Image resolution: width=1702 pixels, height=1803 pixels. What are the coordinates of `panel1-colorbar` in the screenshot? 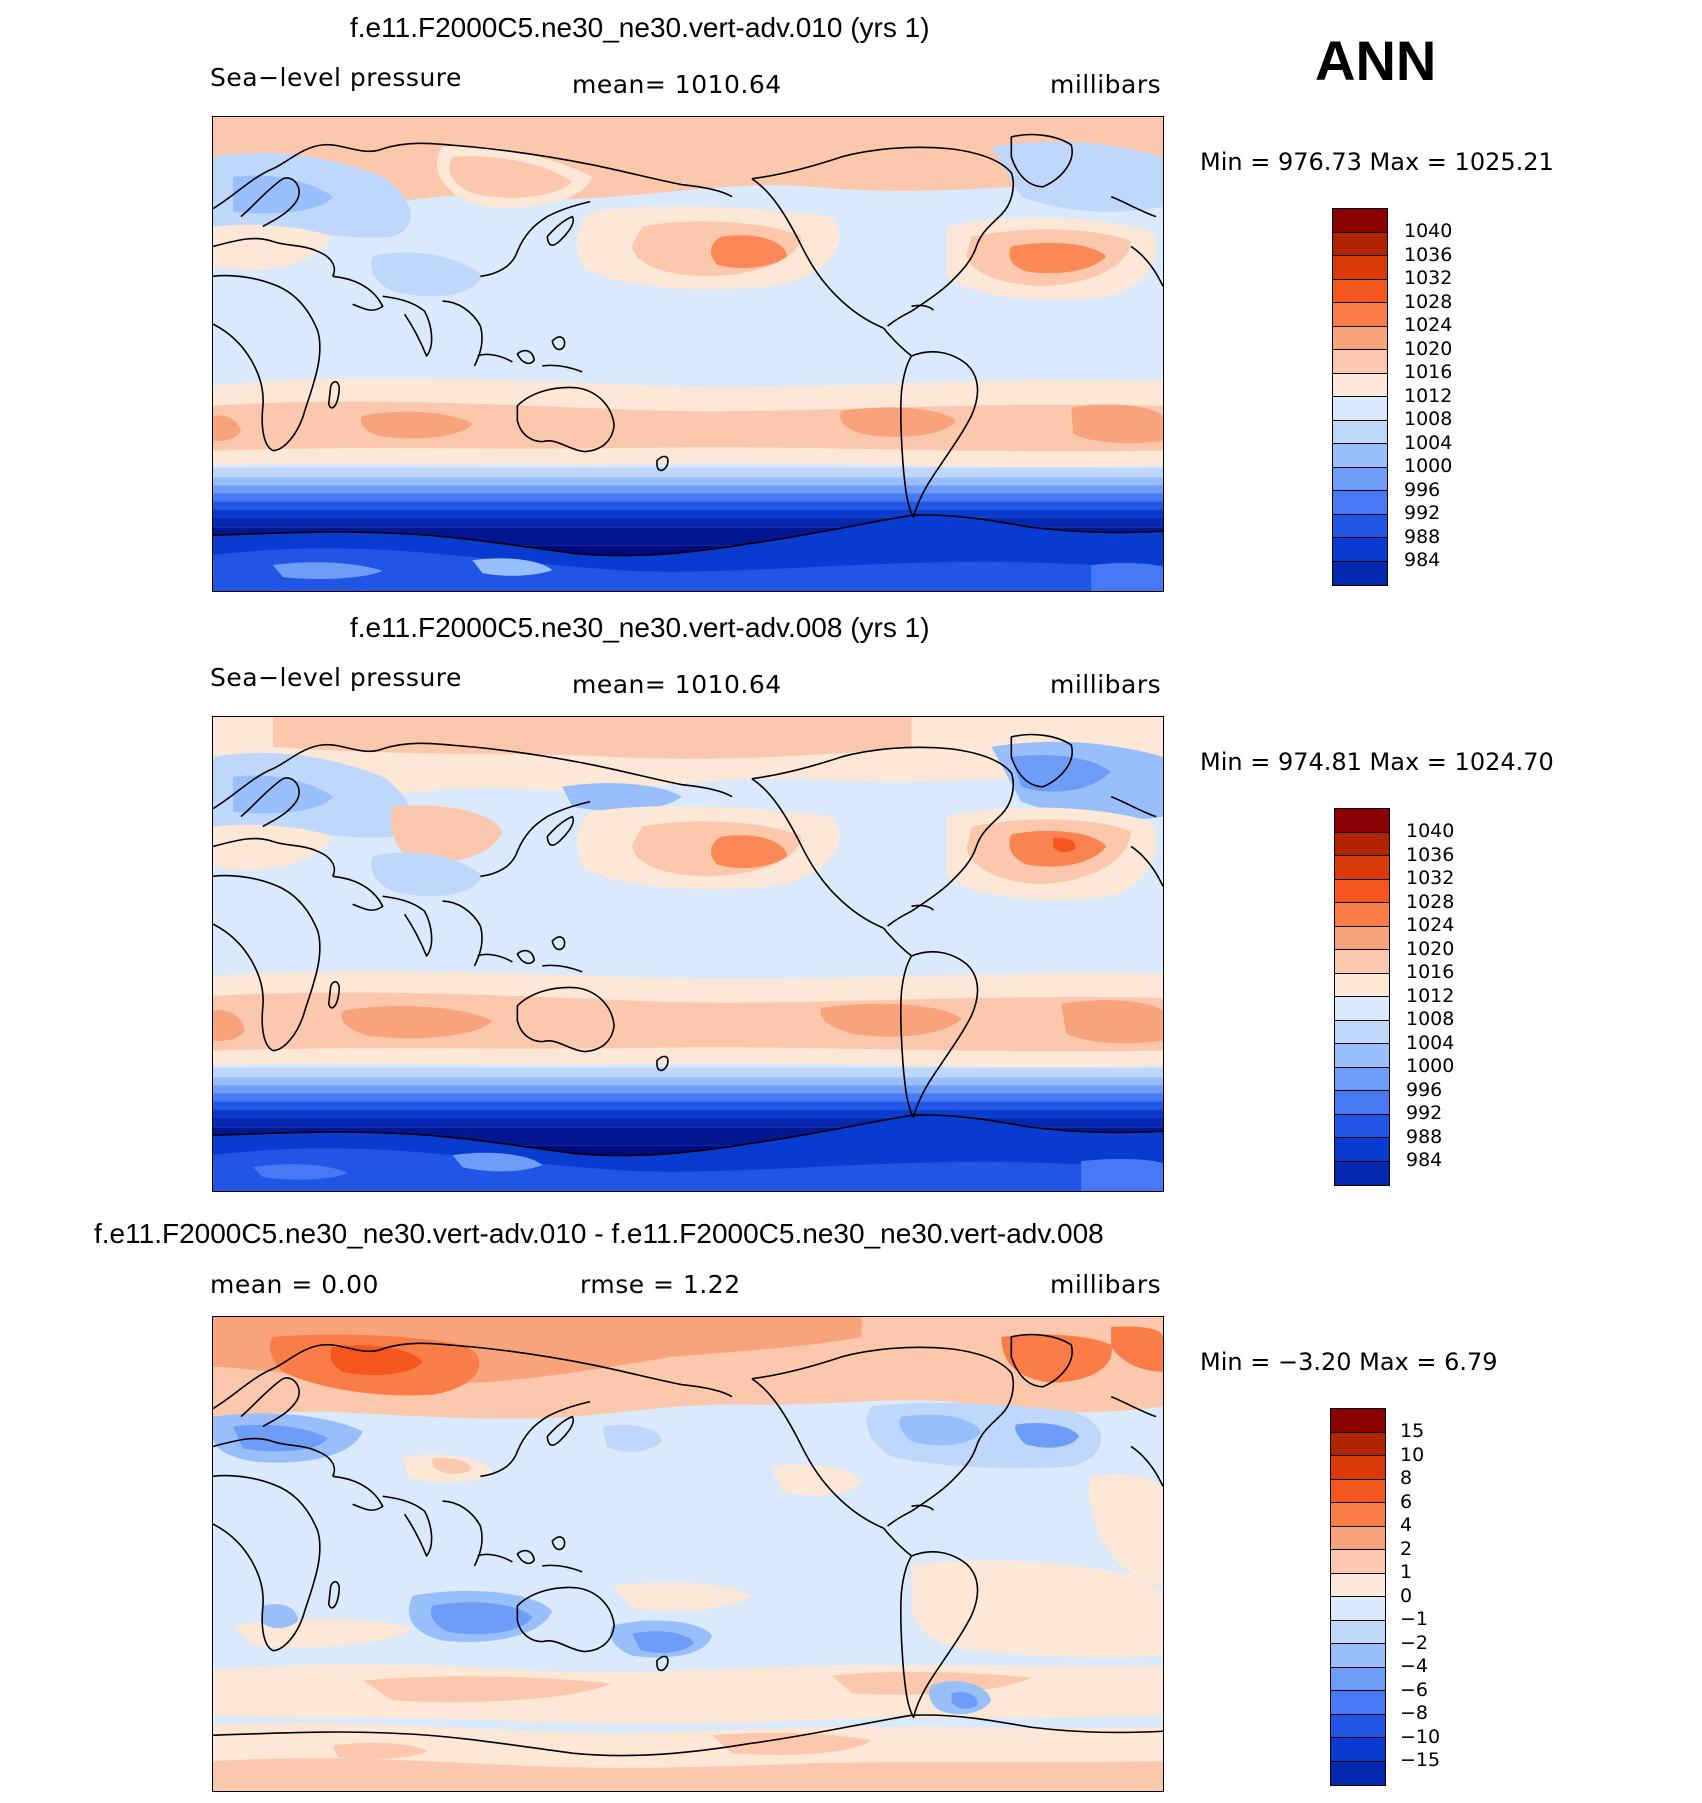 It's located at (1360, 397).